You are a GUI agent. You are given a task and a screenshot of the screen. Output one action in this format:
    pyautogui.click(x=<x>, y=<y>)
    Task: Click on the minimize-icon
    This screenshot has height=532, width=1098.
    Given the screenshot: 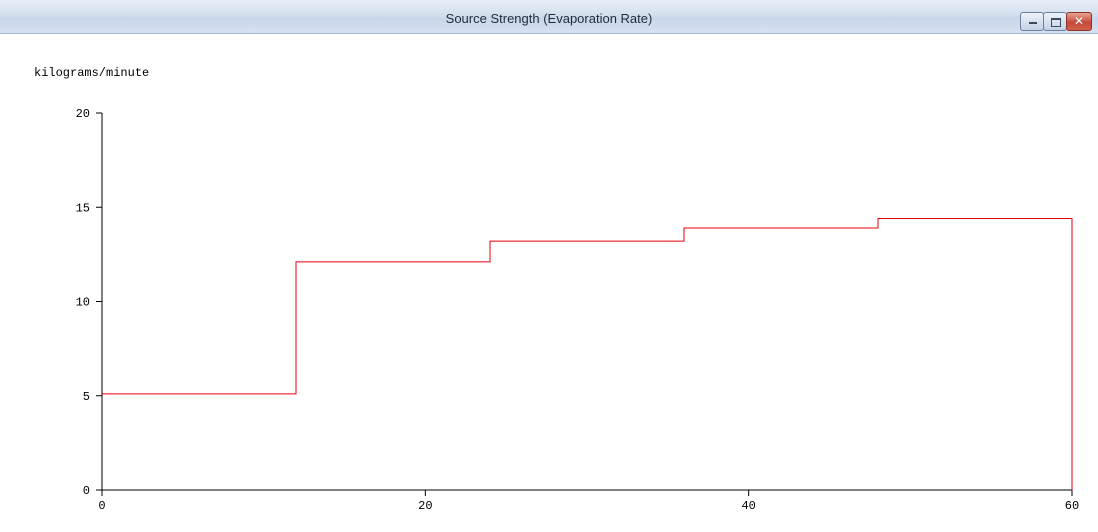 What is the action you would take?
    pyautogui.click(x=1033, y=23)
    